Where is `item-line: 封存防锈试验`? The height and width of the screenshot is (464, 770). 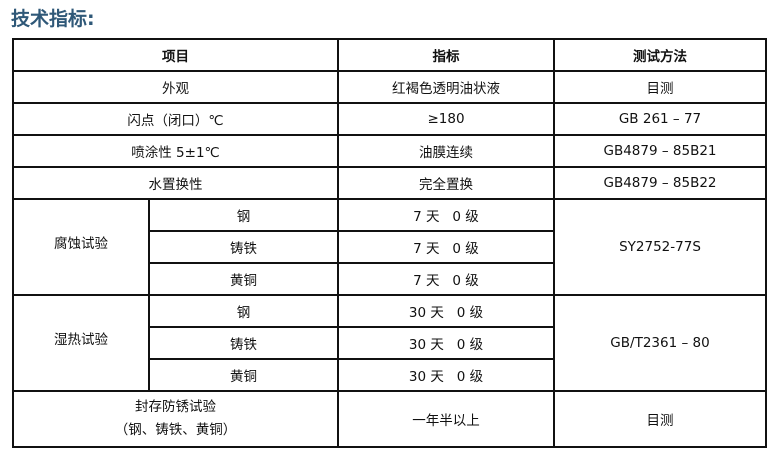 item-line: 封存防锈试验 is located at coordinates (175, 407).